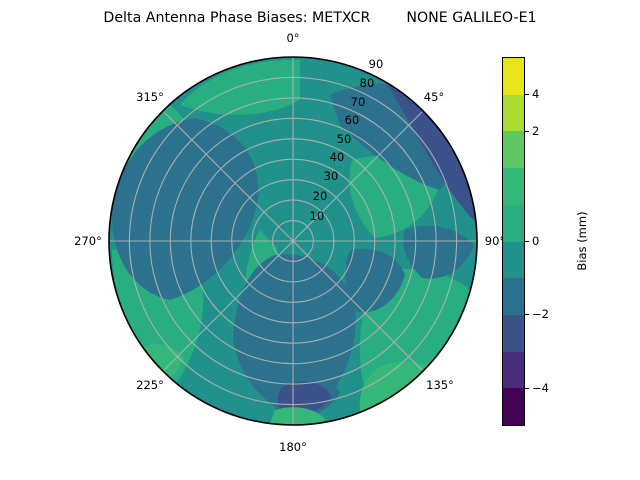 The image size is (640, 480). What do you see at coordinates (440, 385) in the screenshot?
I see `angular-tick-135: 135°` at bounding box center [440, 385].